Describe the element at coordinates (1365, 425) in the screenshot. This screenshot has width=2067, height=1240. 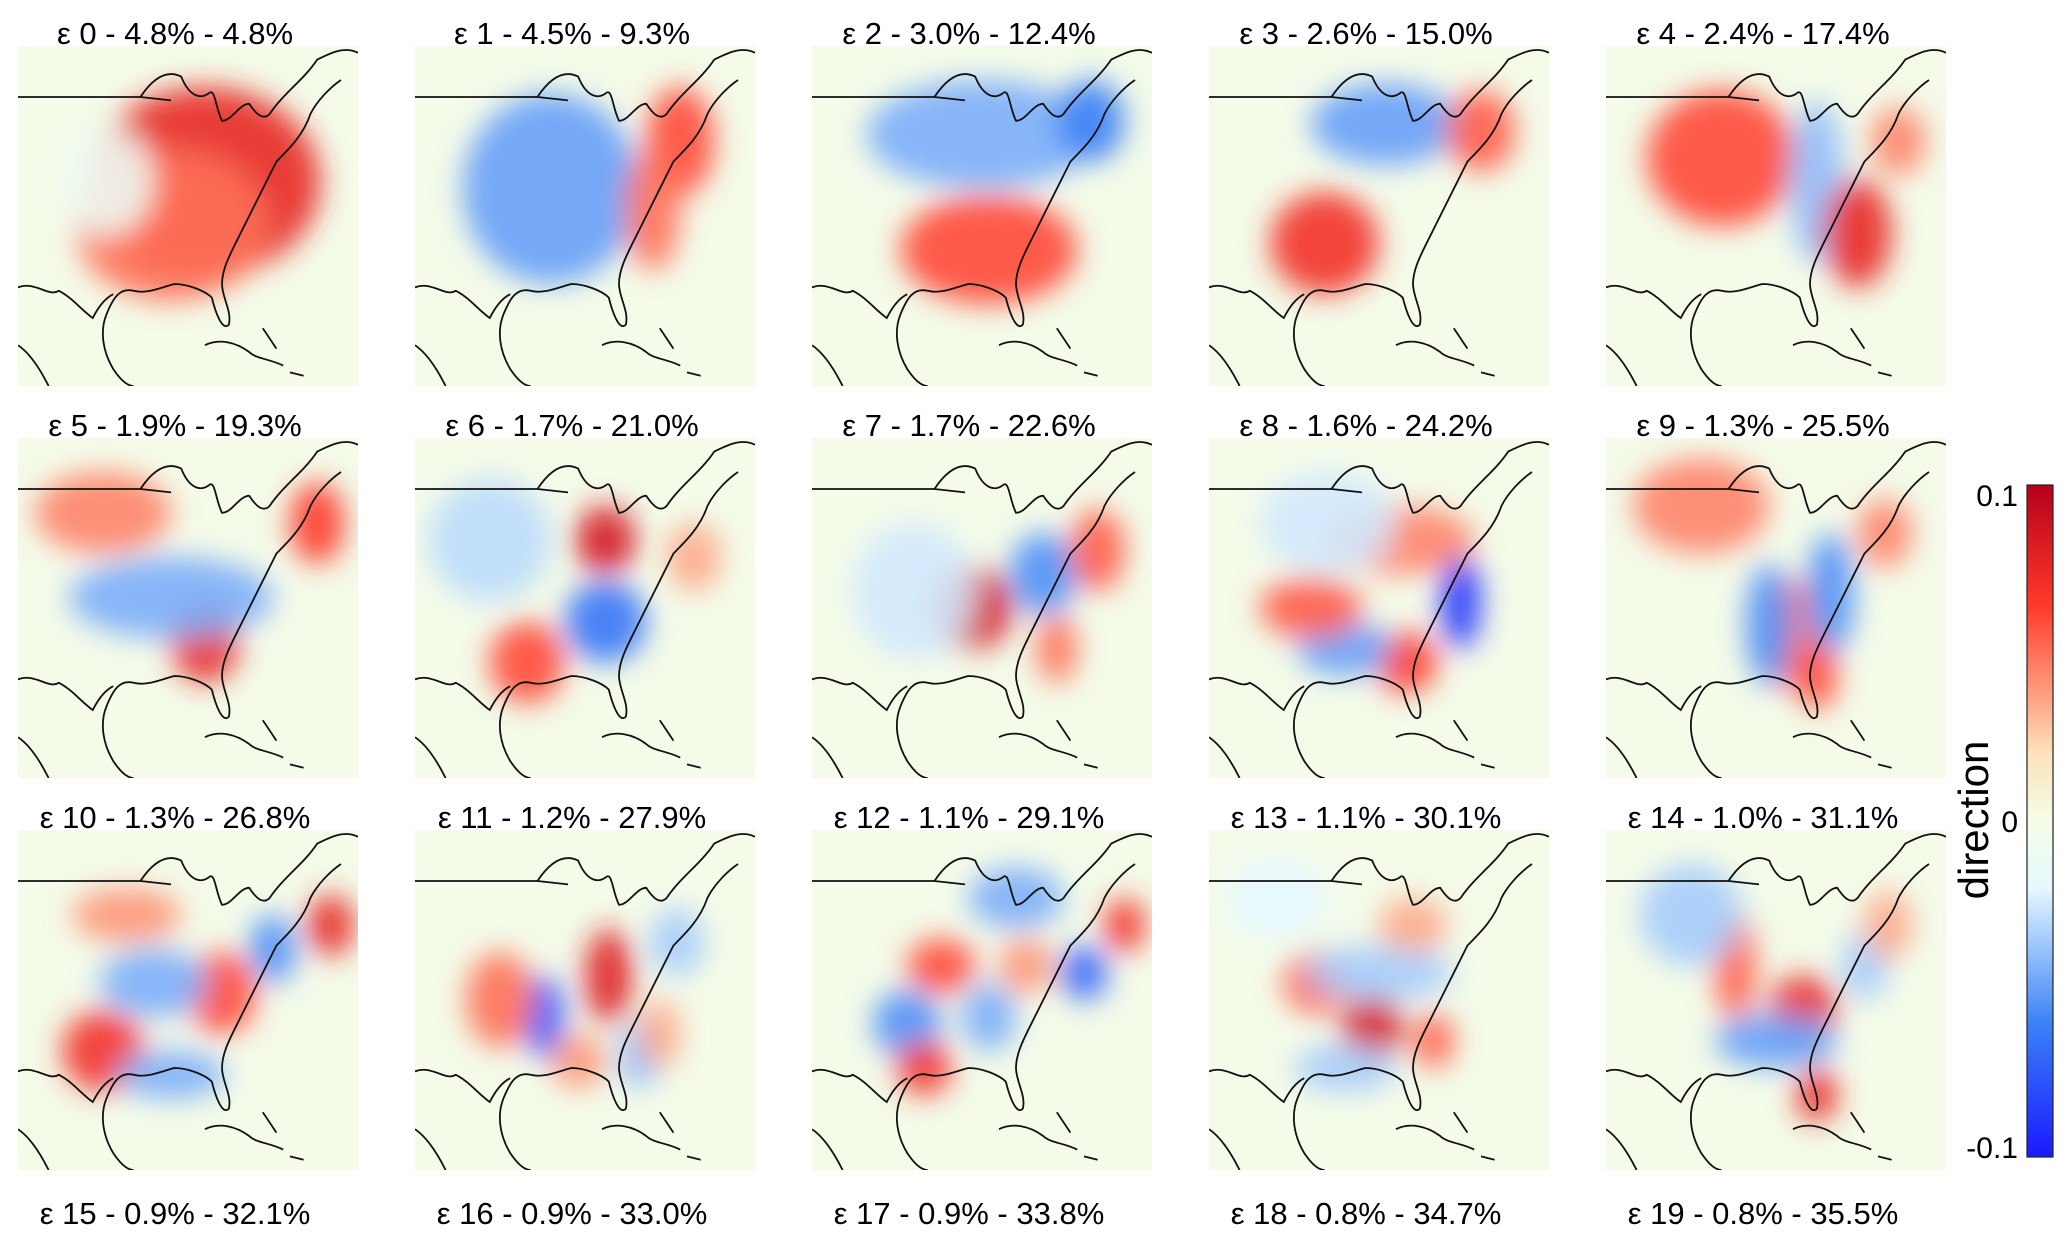
I see `panel-title: ε 8 - 1.6% - 24.2%` at that location.